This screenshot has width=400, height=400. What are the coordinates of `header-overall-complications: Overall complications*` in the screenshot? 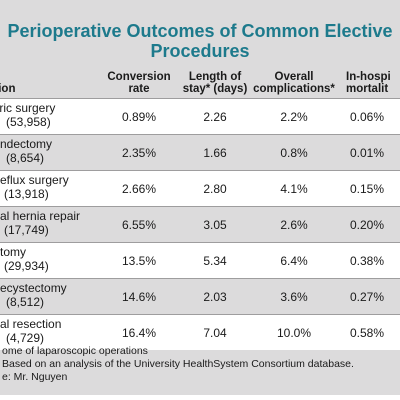 It's located at (294, 83).